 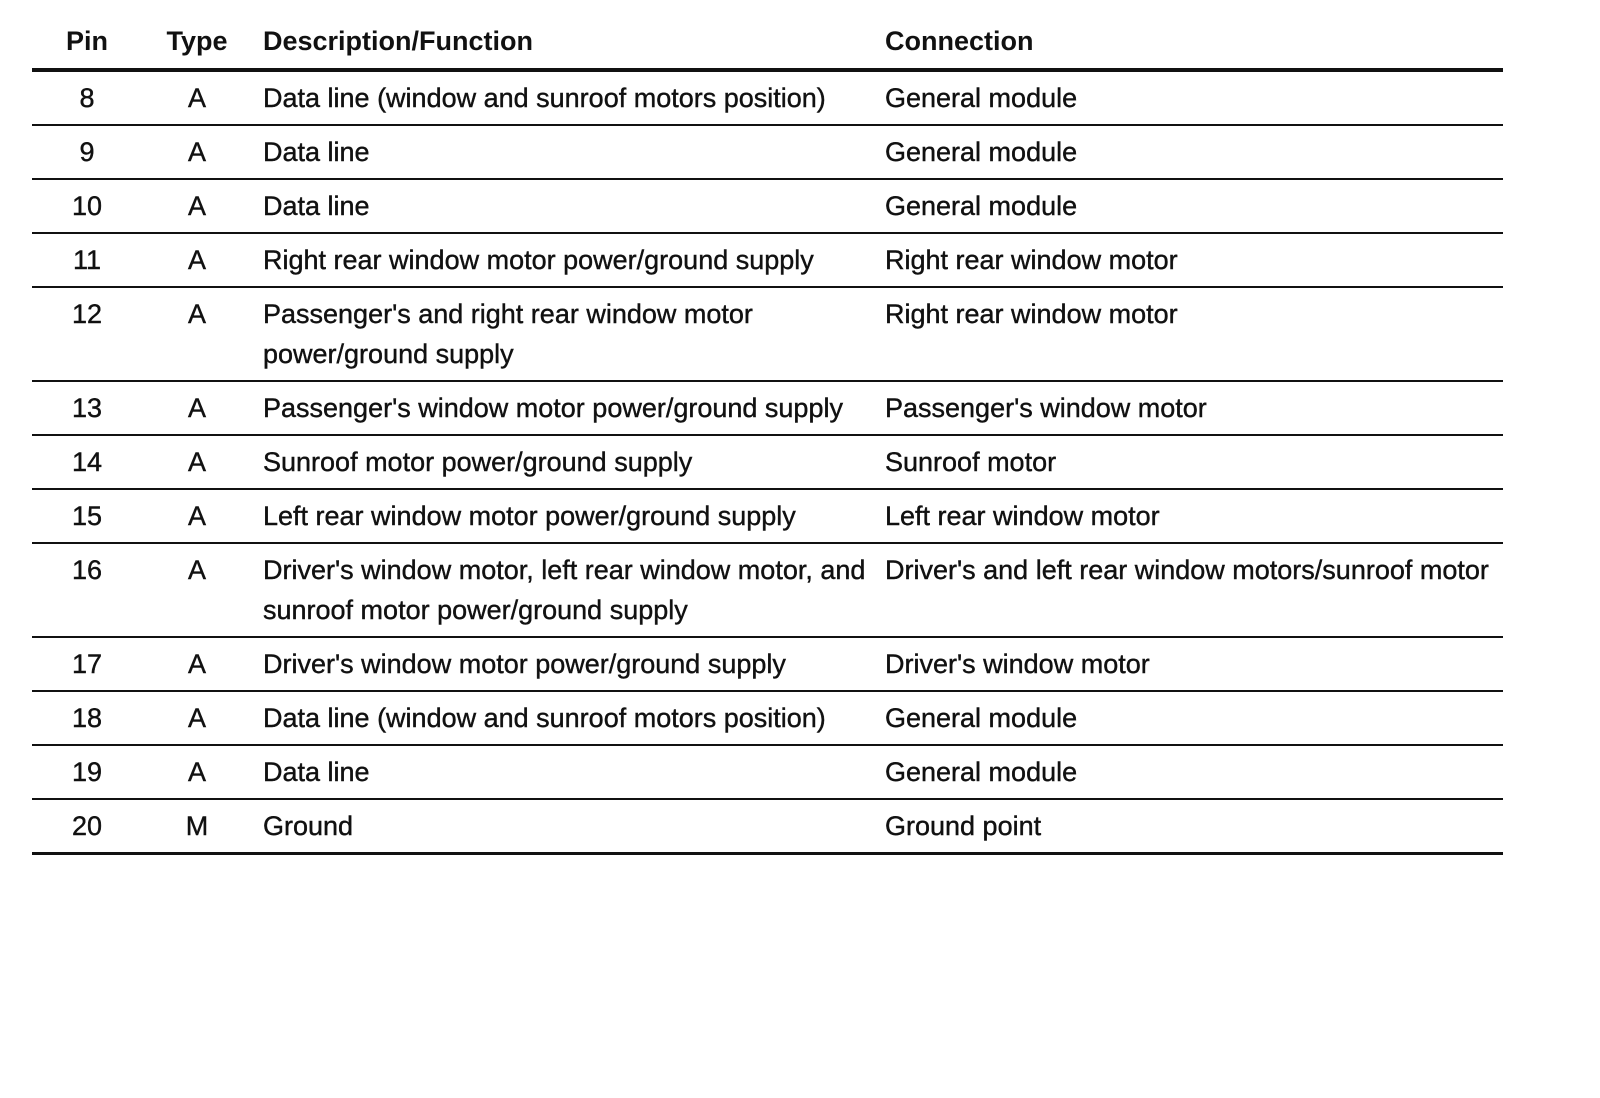 I want to click on header-description: Description/Function, so click(x=398, y=40).